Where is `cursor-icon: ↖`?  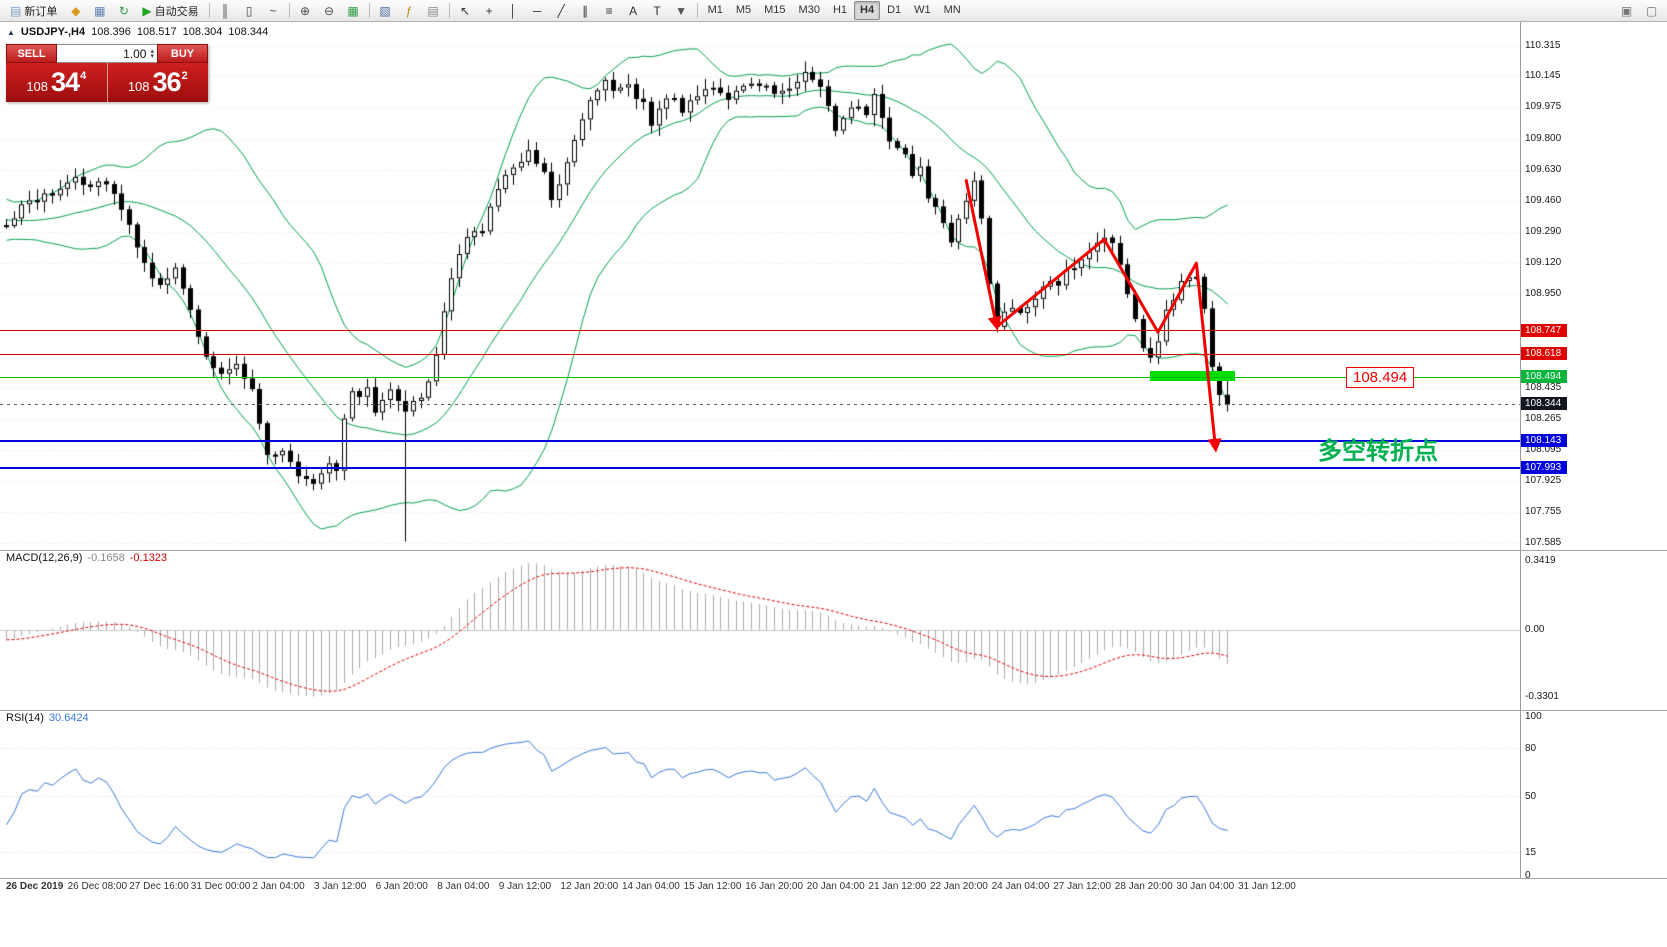
cursor-icon: ↖ is located at coordinates (465, 11).